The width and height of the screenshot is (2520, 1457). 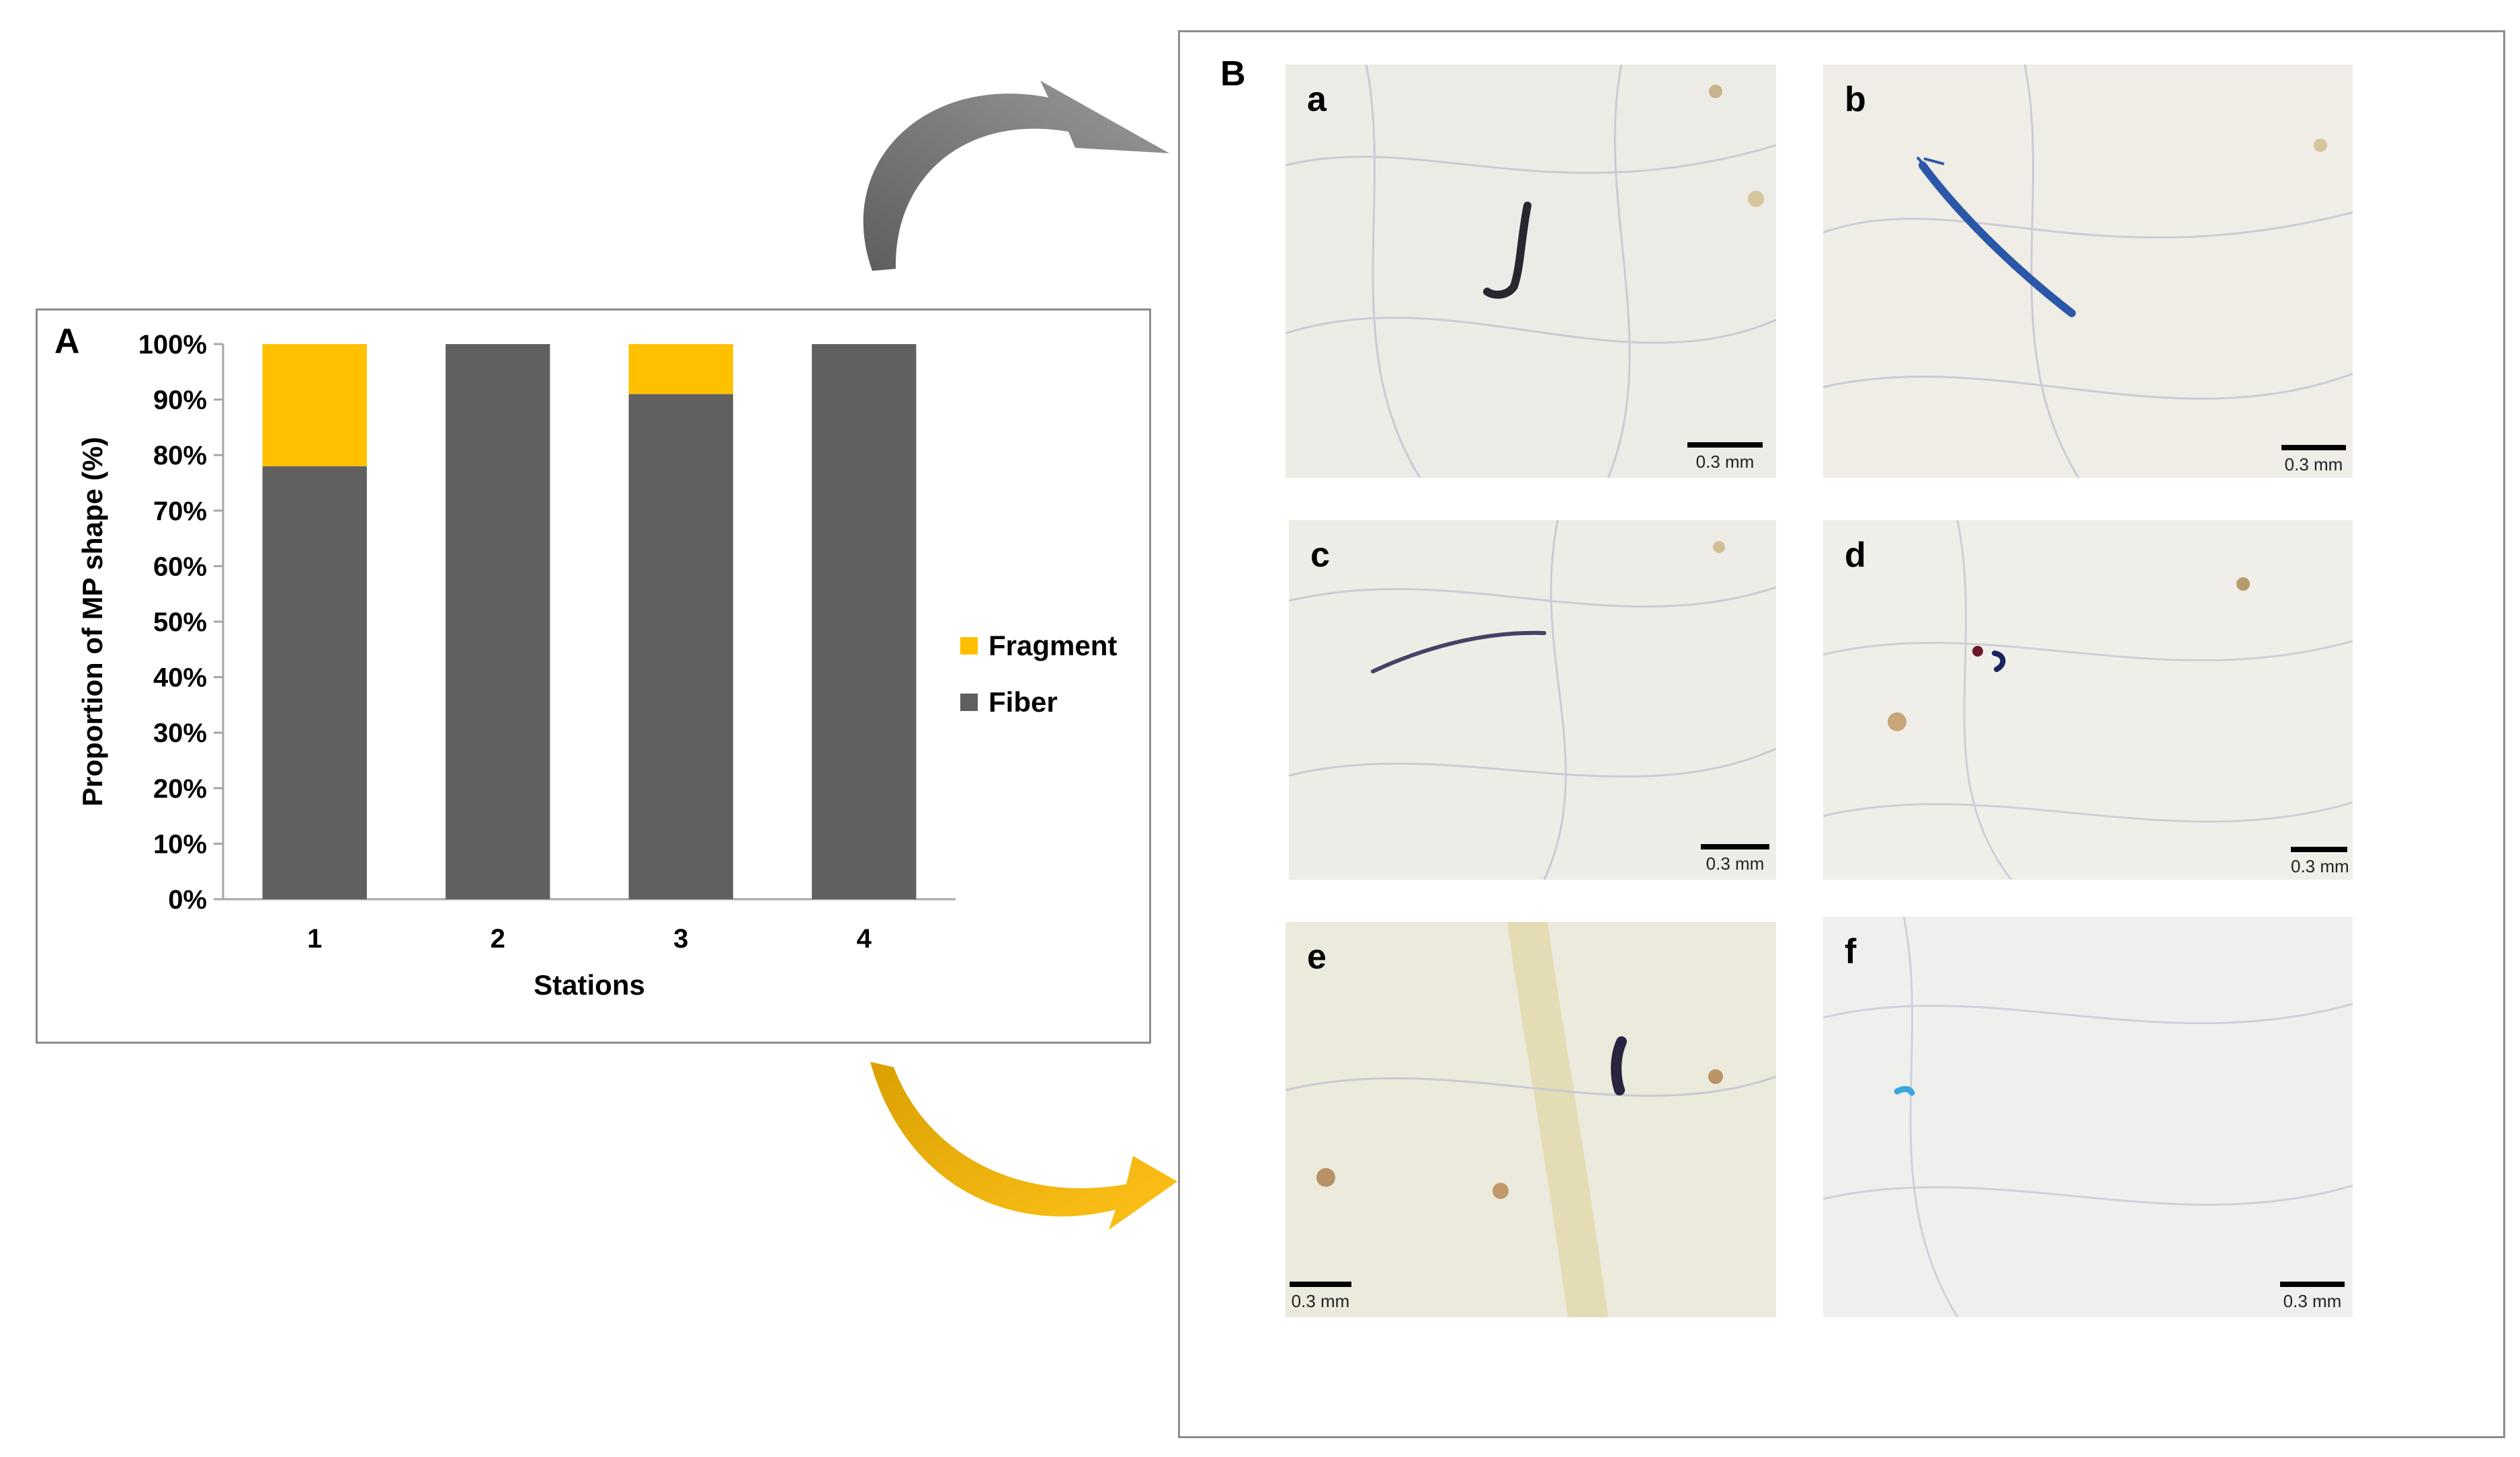 I want to click on panel-label-b: B, so click(x=1233, y=73).